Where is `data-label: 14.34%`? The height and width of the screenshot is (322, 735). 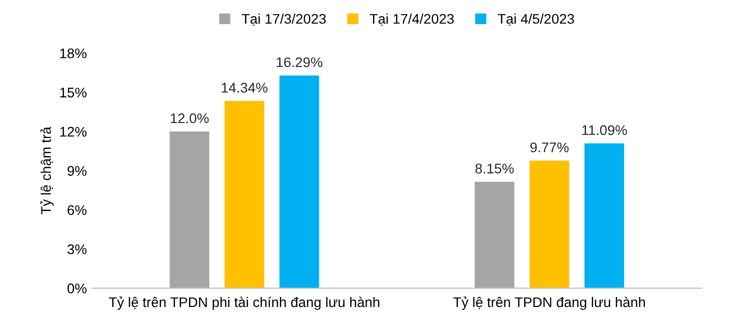
data-label: 14.34% is located at coordinates (245, 87).